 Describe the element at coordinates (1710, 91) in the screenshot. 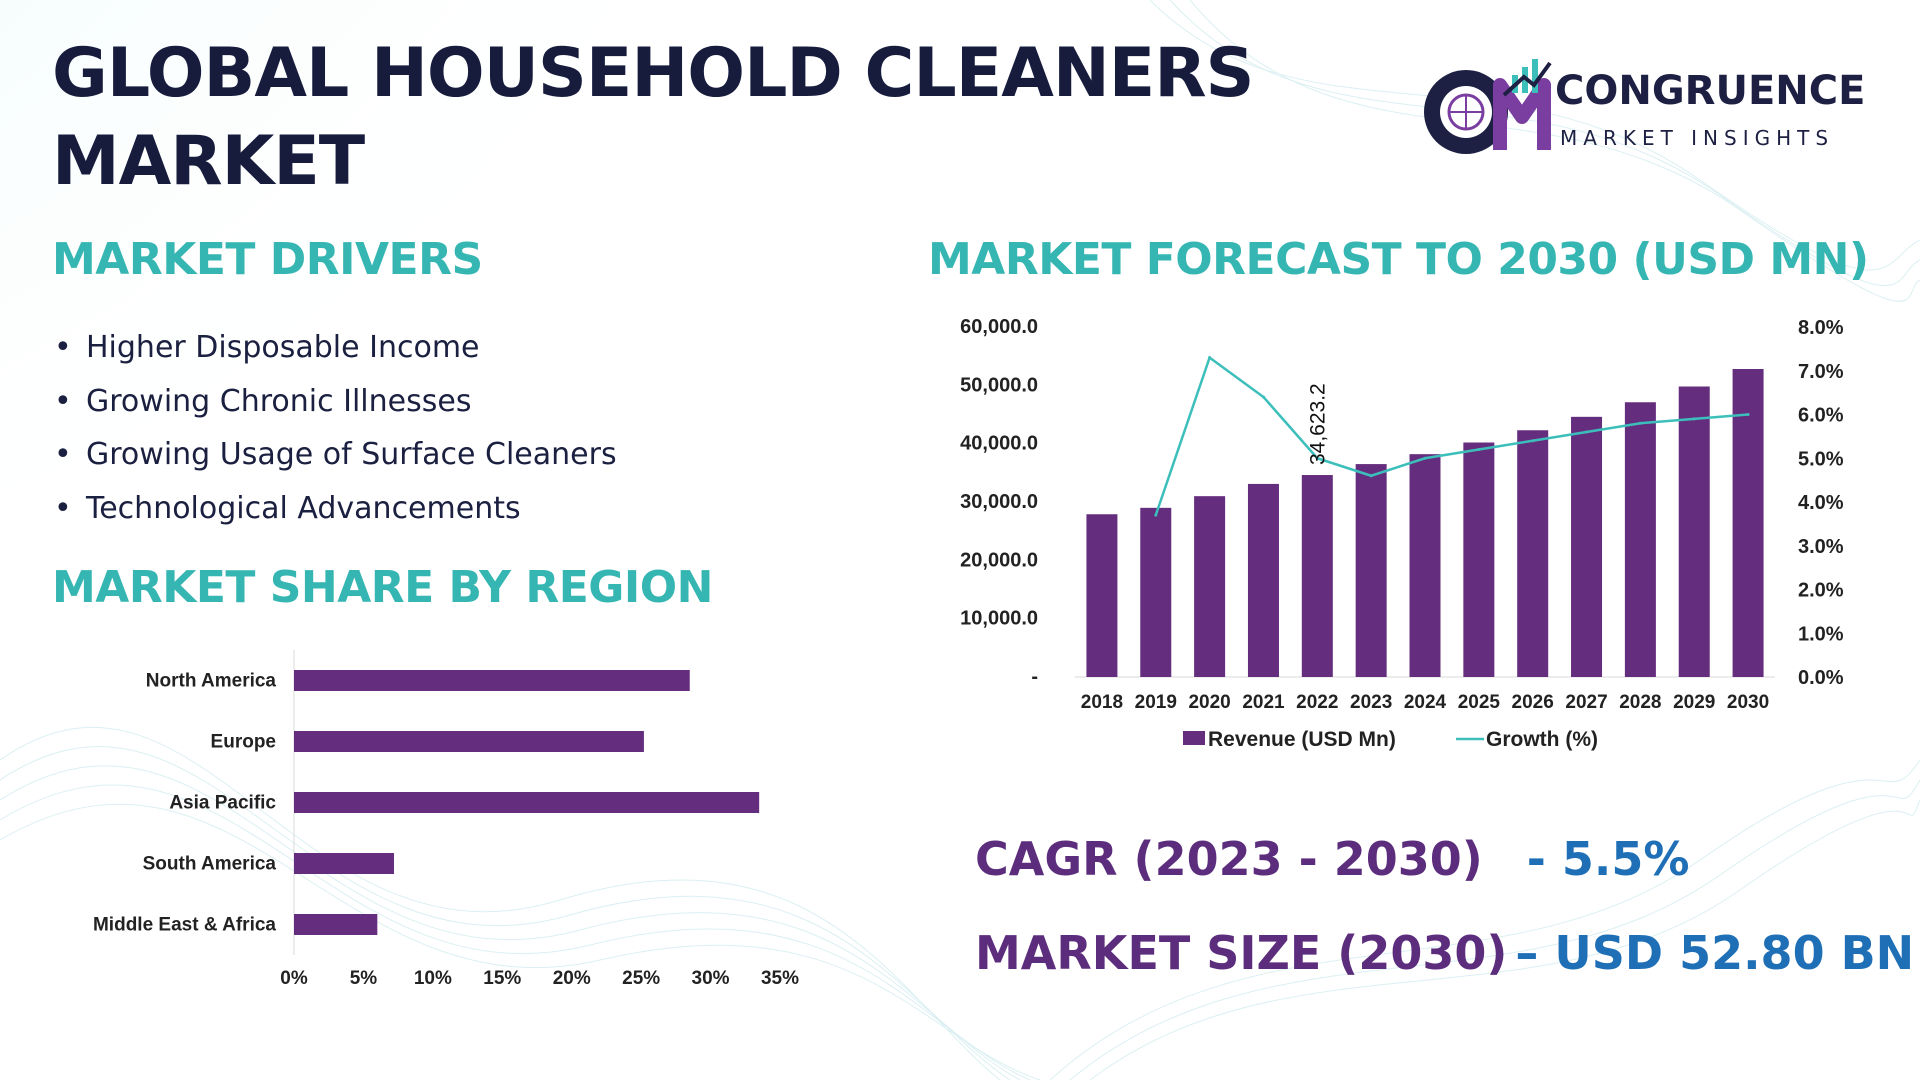

I see `logo-name: CONGRUENCE` at that location.